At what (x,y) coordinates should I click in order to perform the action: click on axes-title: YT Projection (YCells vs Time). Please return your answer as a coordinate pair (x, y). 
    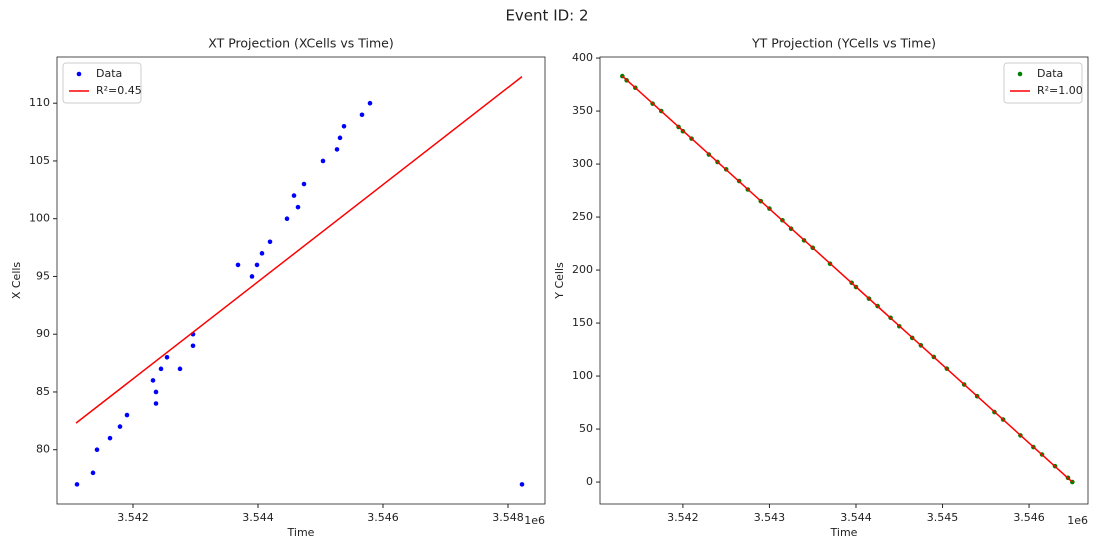
    Looking at the image, I should click on (843, 43).